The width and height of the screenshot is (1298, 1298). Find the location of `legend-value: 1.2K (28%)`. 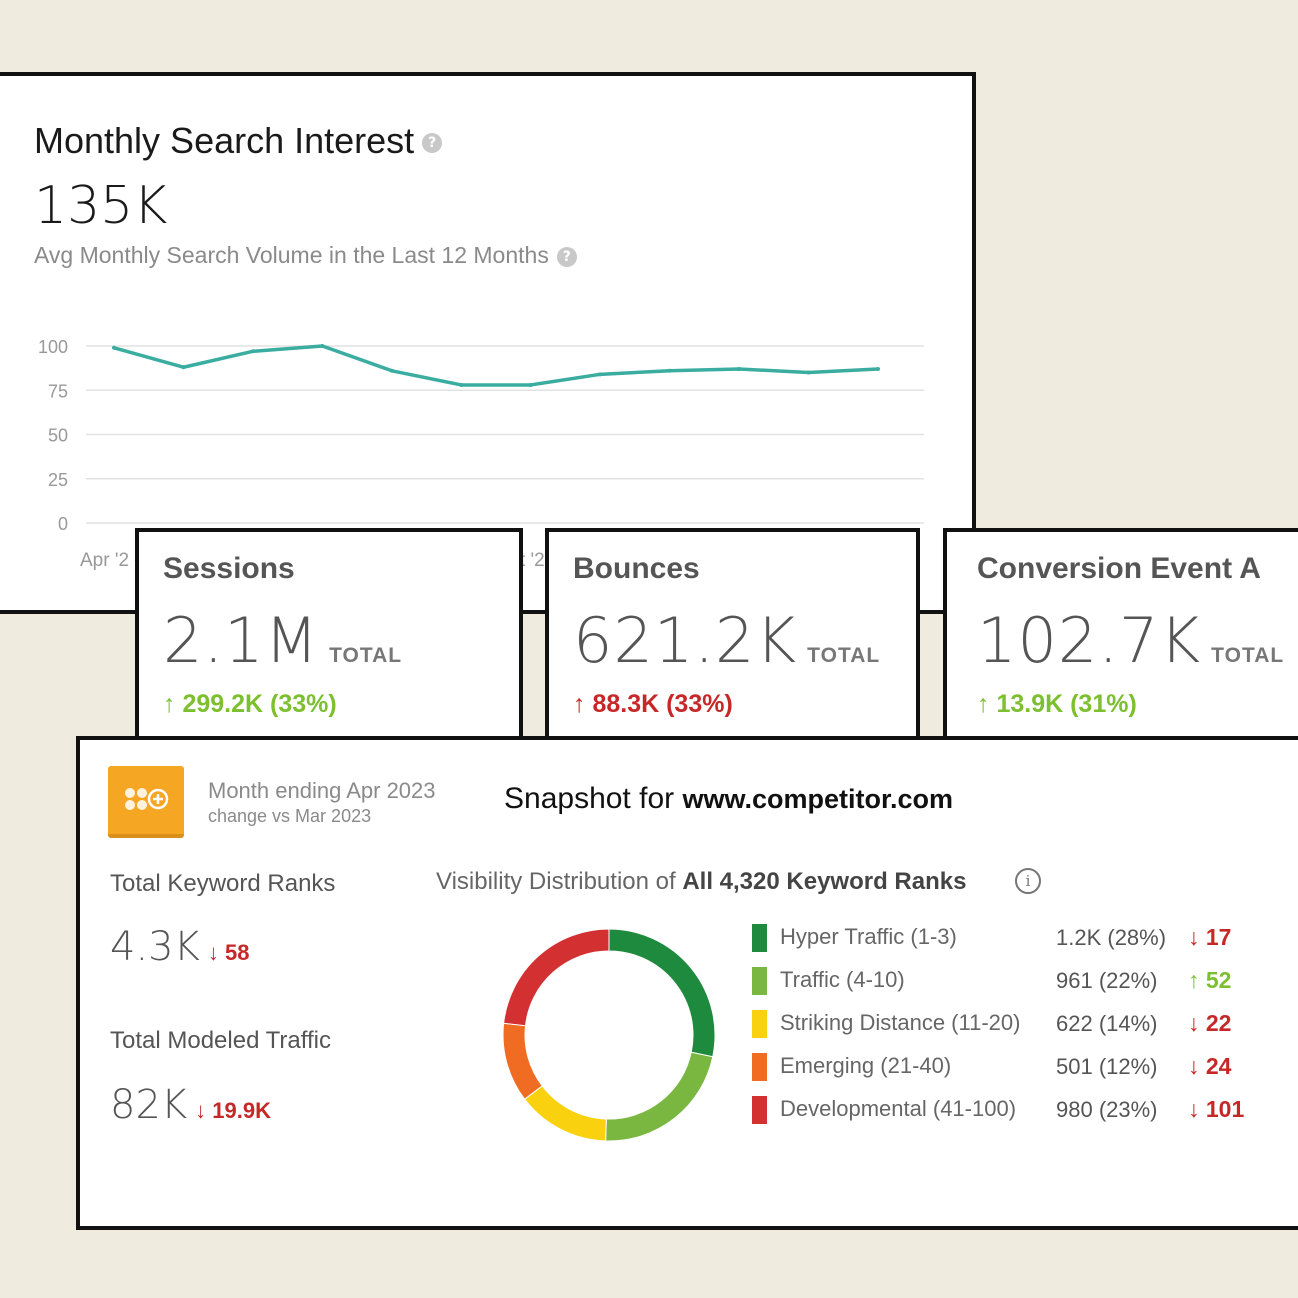

legend-value: 1.2K (28%) is located at coordinates (1111, 937).